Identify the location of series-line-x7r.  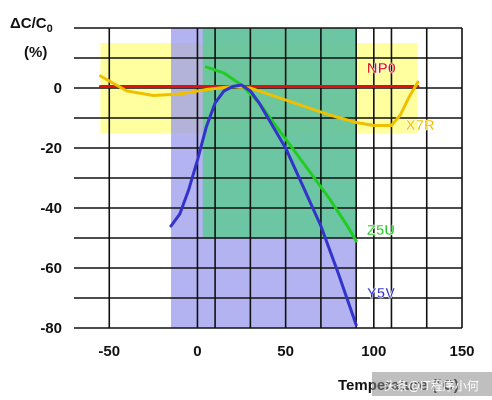
(259, 100).